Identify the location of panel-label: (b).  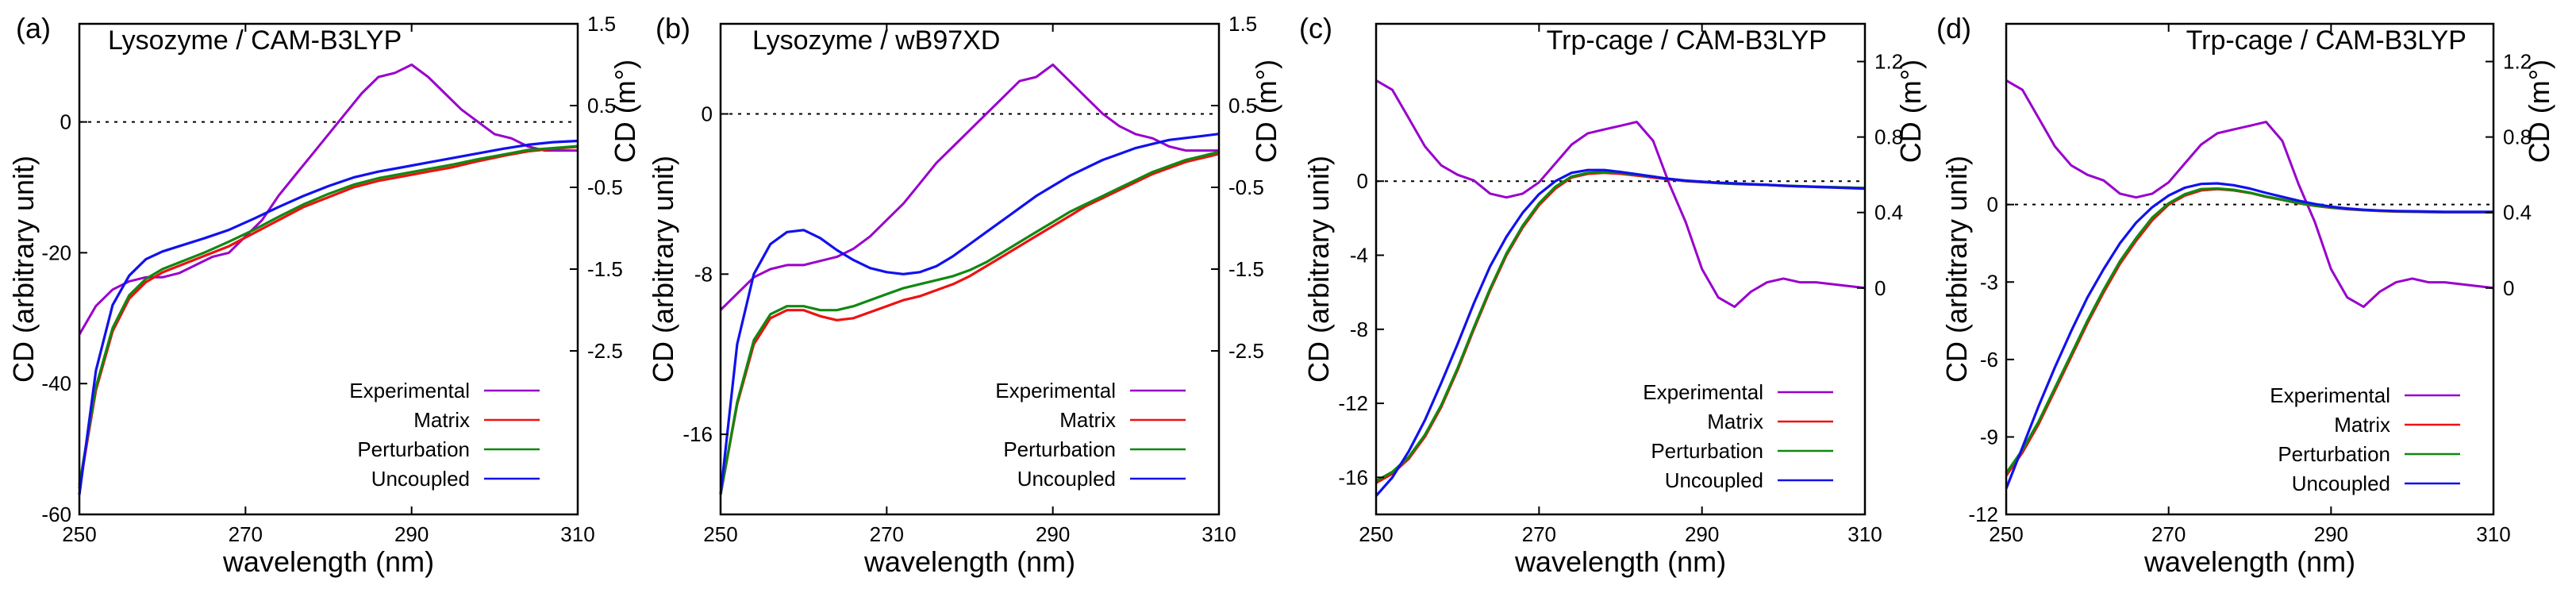
(673, 28).